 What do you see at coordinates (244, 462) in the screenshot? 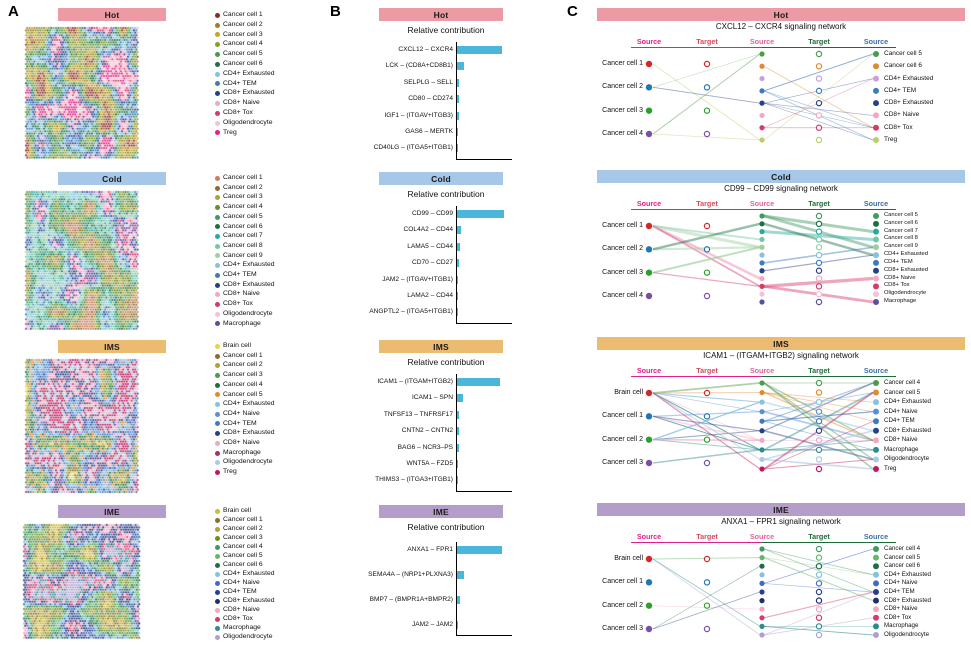
I see `legend-item: Oligodendrocyte` at bounding box center [244, 462].